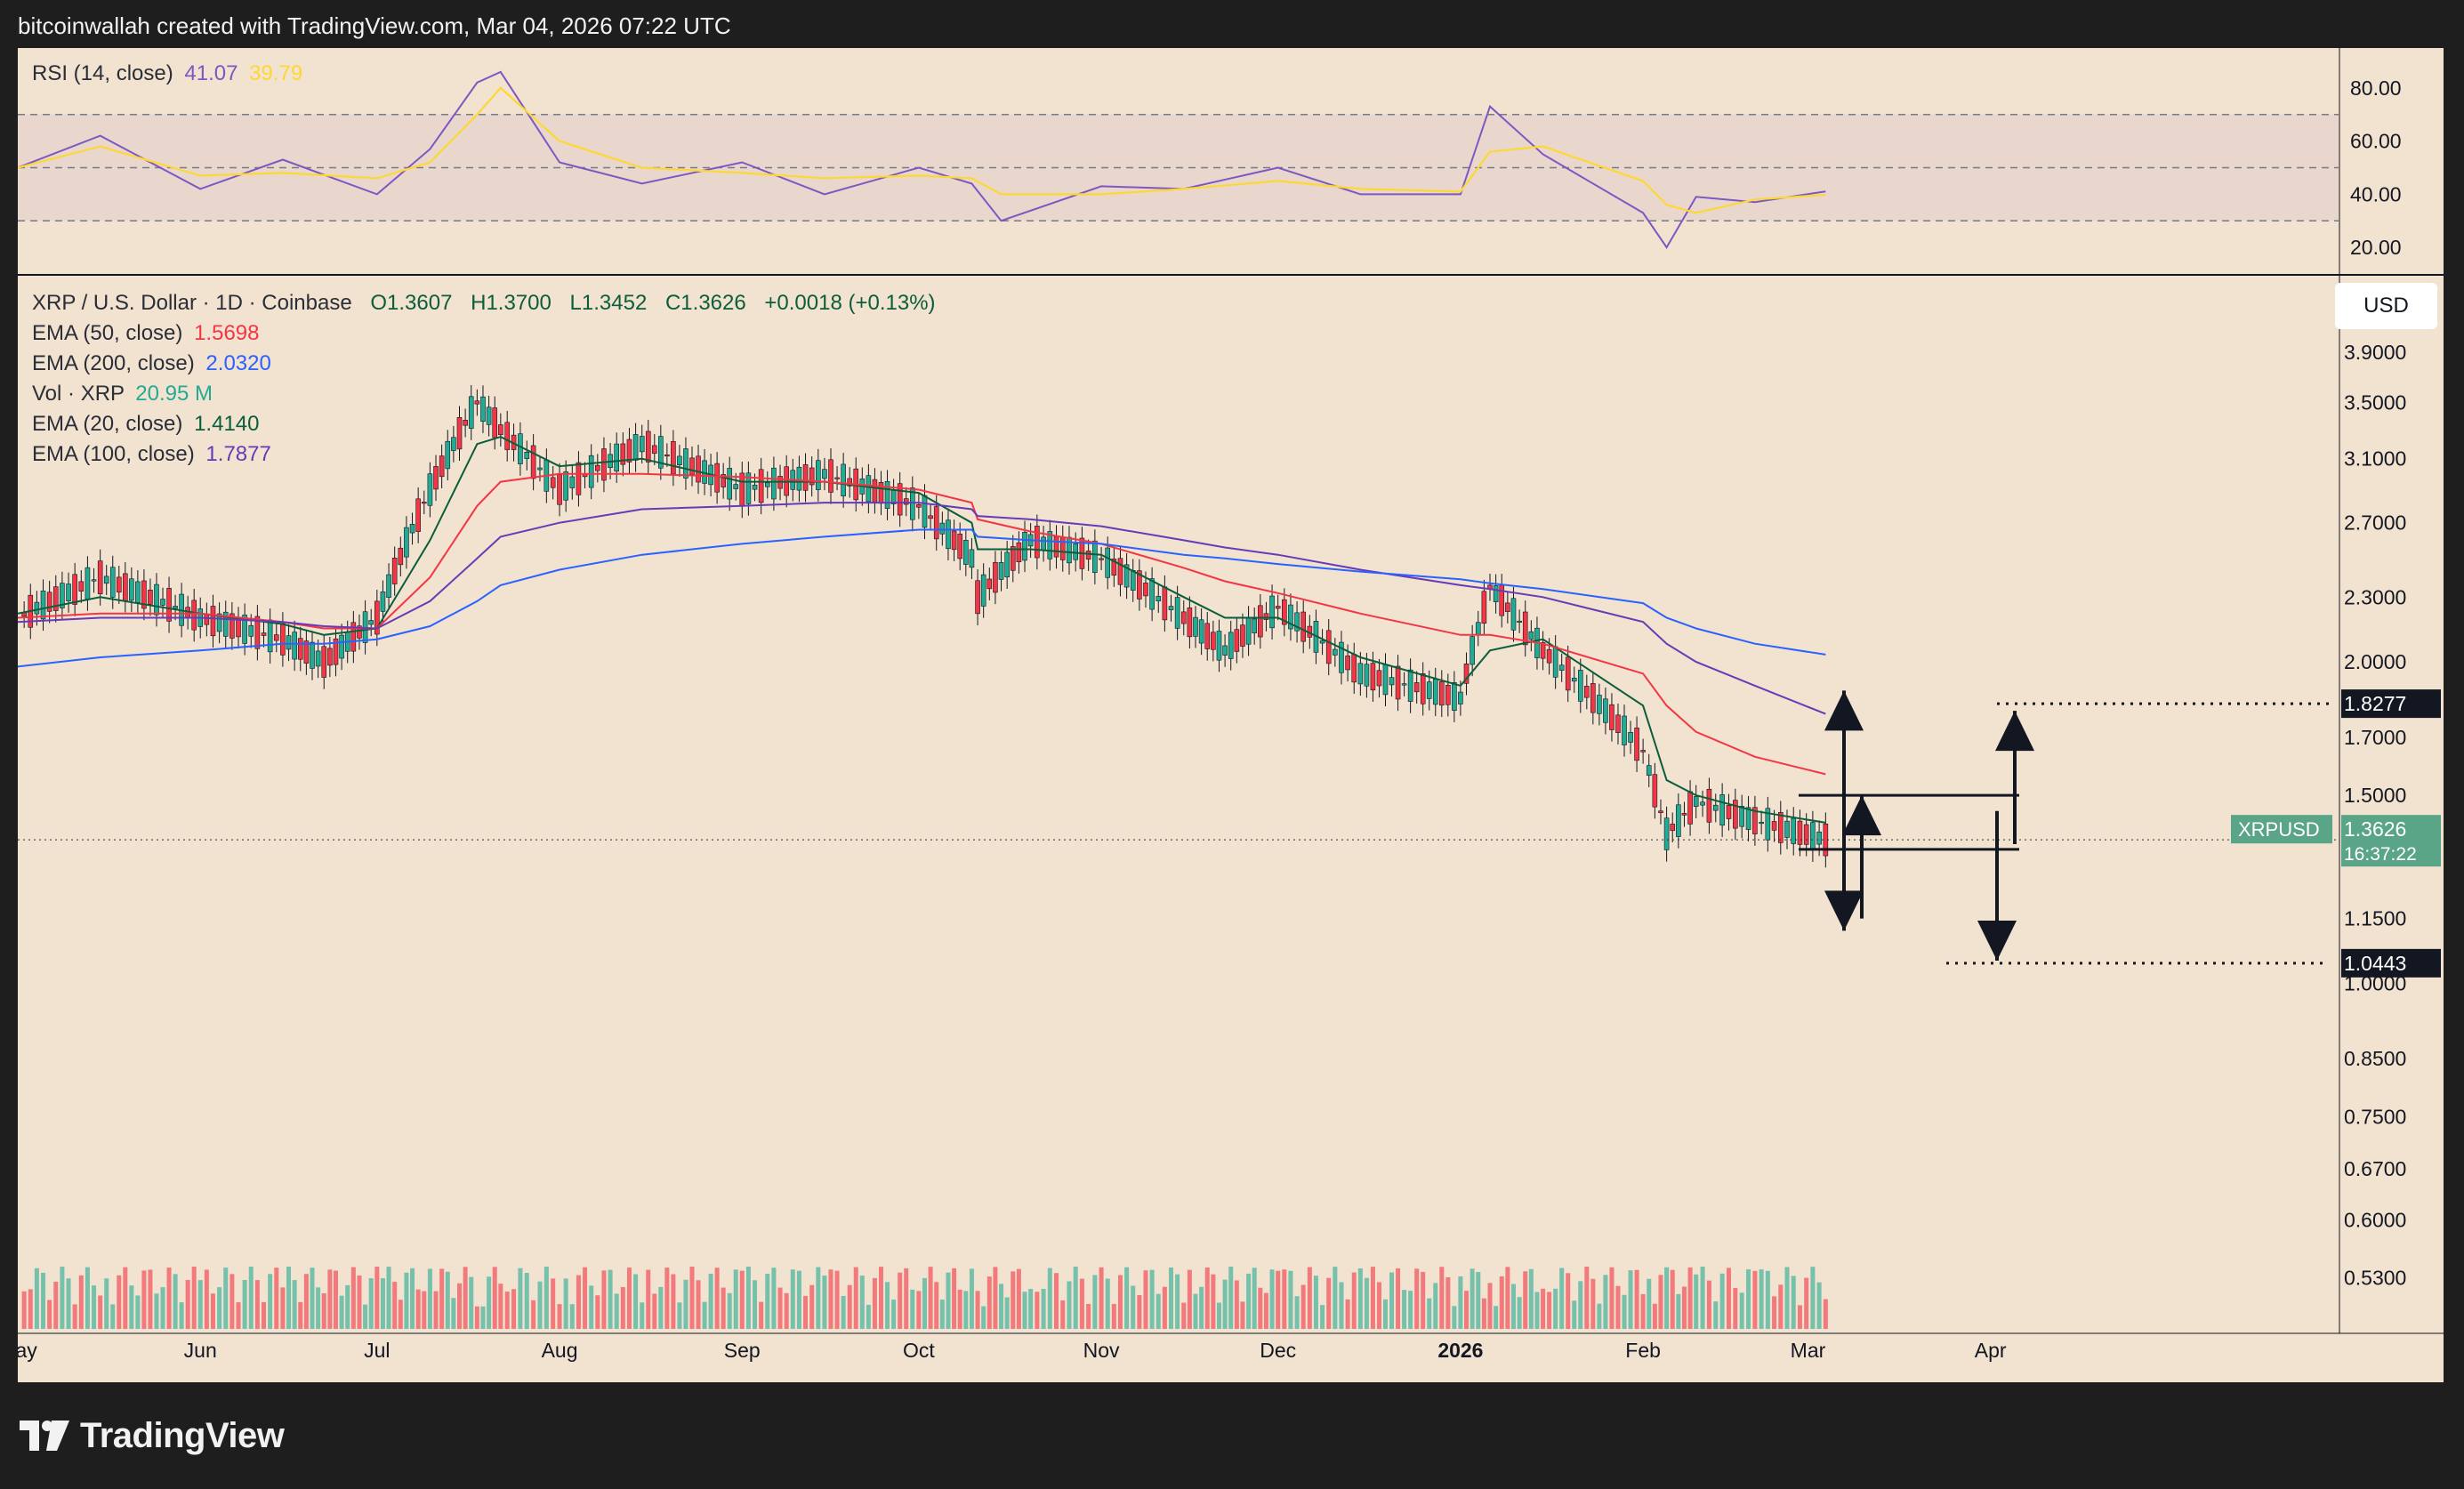  I want to click on symbol-tag, so click(2281, 829).